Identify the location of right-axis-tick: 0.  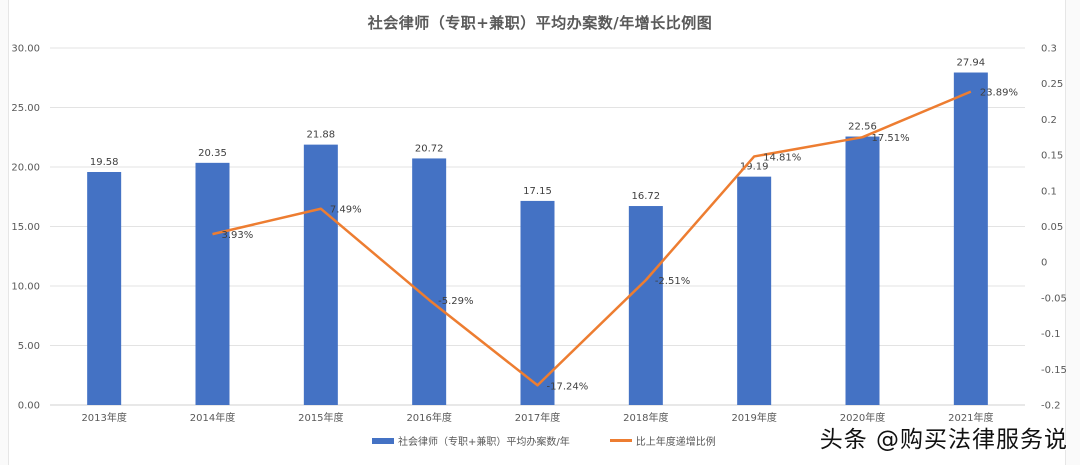
(1044, 263).